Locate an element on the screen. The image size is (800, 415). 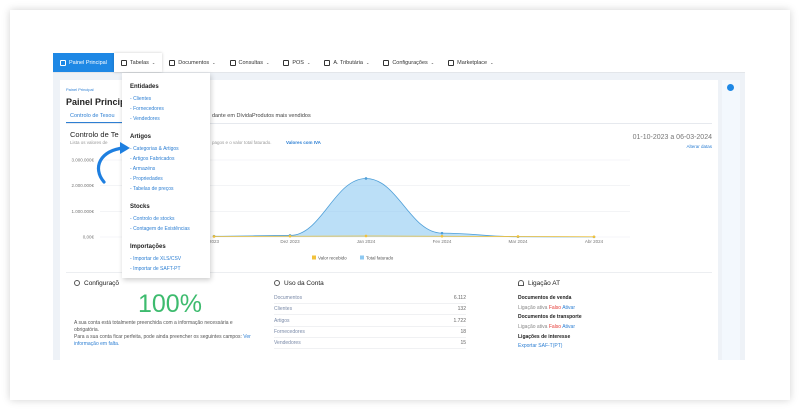
menu-item: - Importar de XLS/CSV is located at coordinates (156, 259).